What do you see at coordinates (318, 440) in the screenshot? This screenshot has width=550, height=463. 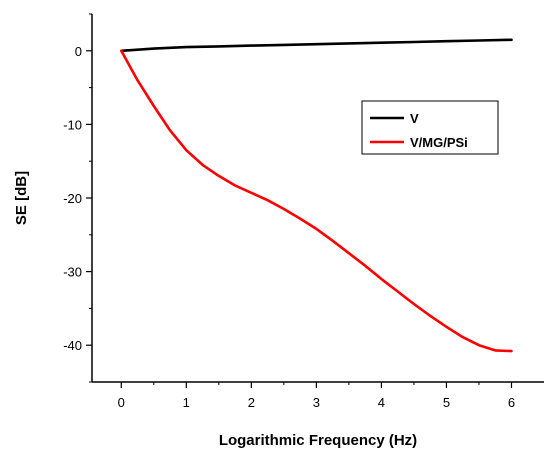 I see `x-axis-title: Logarithmic Frequency (Hz)` at bounding box center [318, 440].